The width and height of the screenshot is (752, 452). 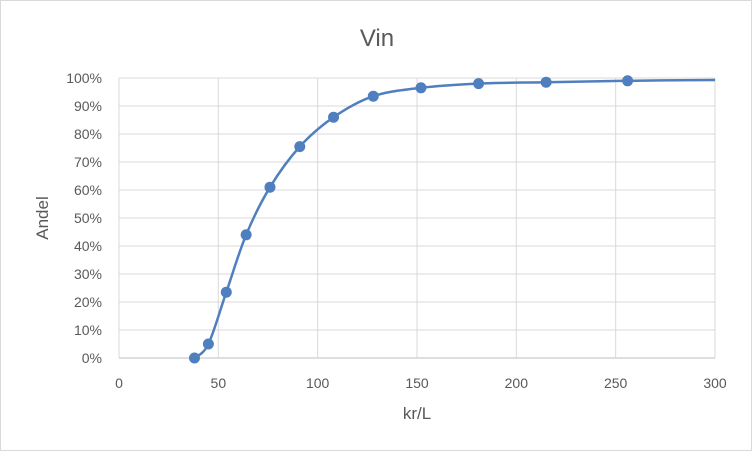 I want to click on y-tick-label: 40%, so click(x=88, y=246).